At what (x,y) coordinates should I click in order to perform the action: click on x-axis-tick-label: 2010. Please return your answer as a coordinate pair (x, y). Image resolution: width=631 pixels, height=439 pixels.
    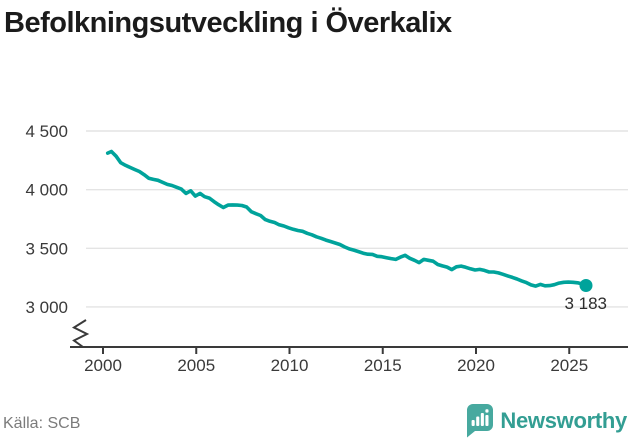
    Looking at the image, I should click on (290, 365).